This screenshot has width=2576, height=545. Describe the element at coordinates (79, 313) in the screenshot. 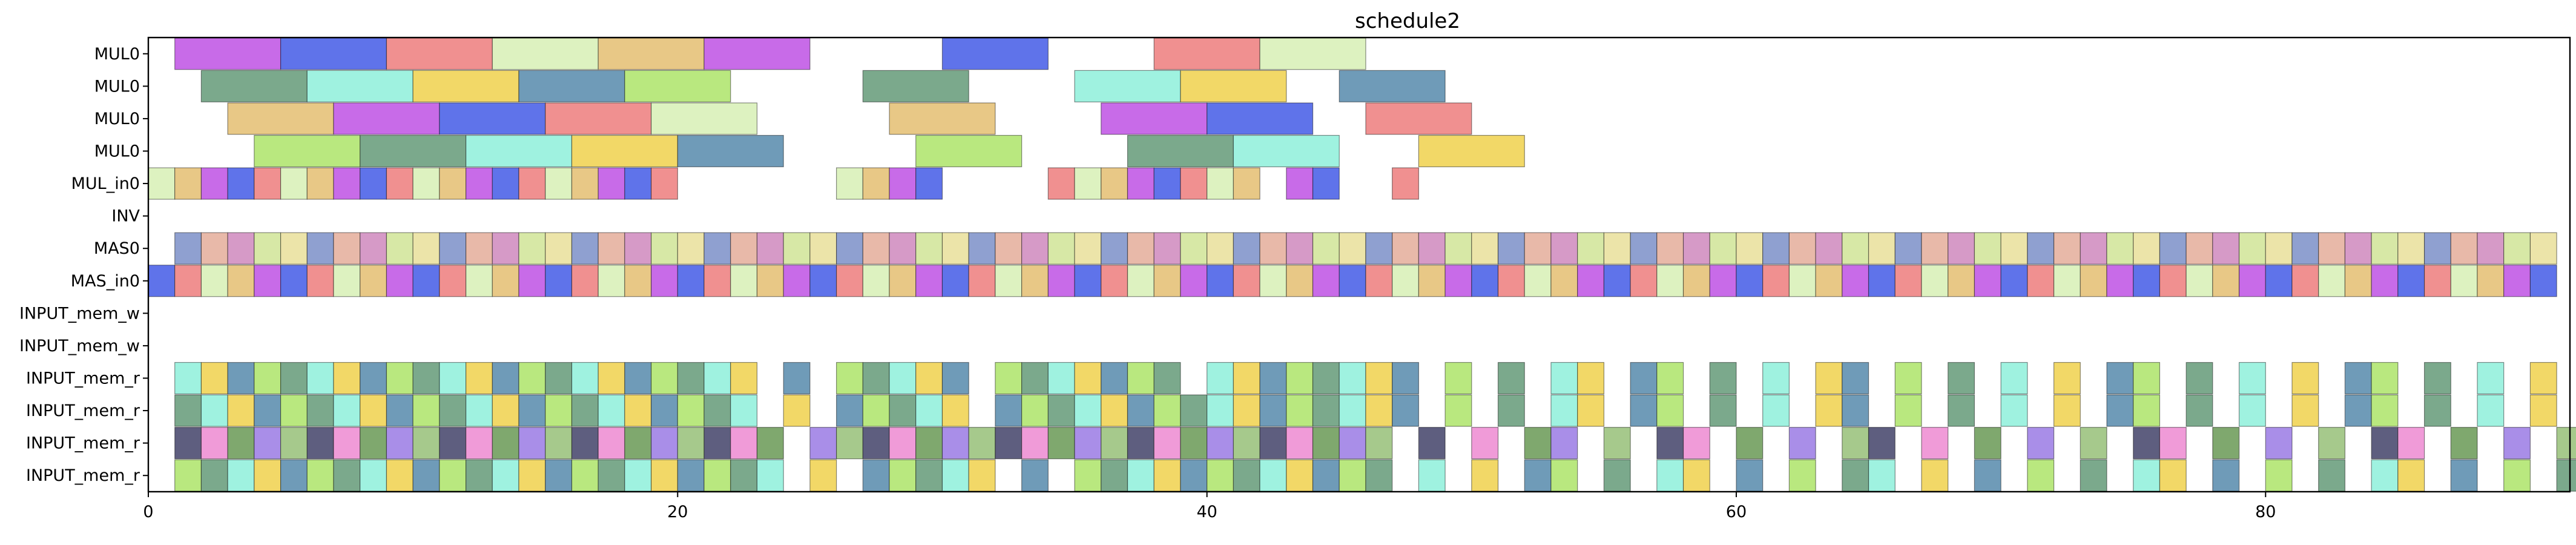

I see `y-tick-label-8: INPUT_mem_w` at that location.